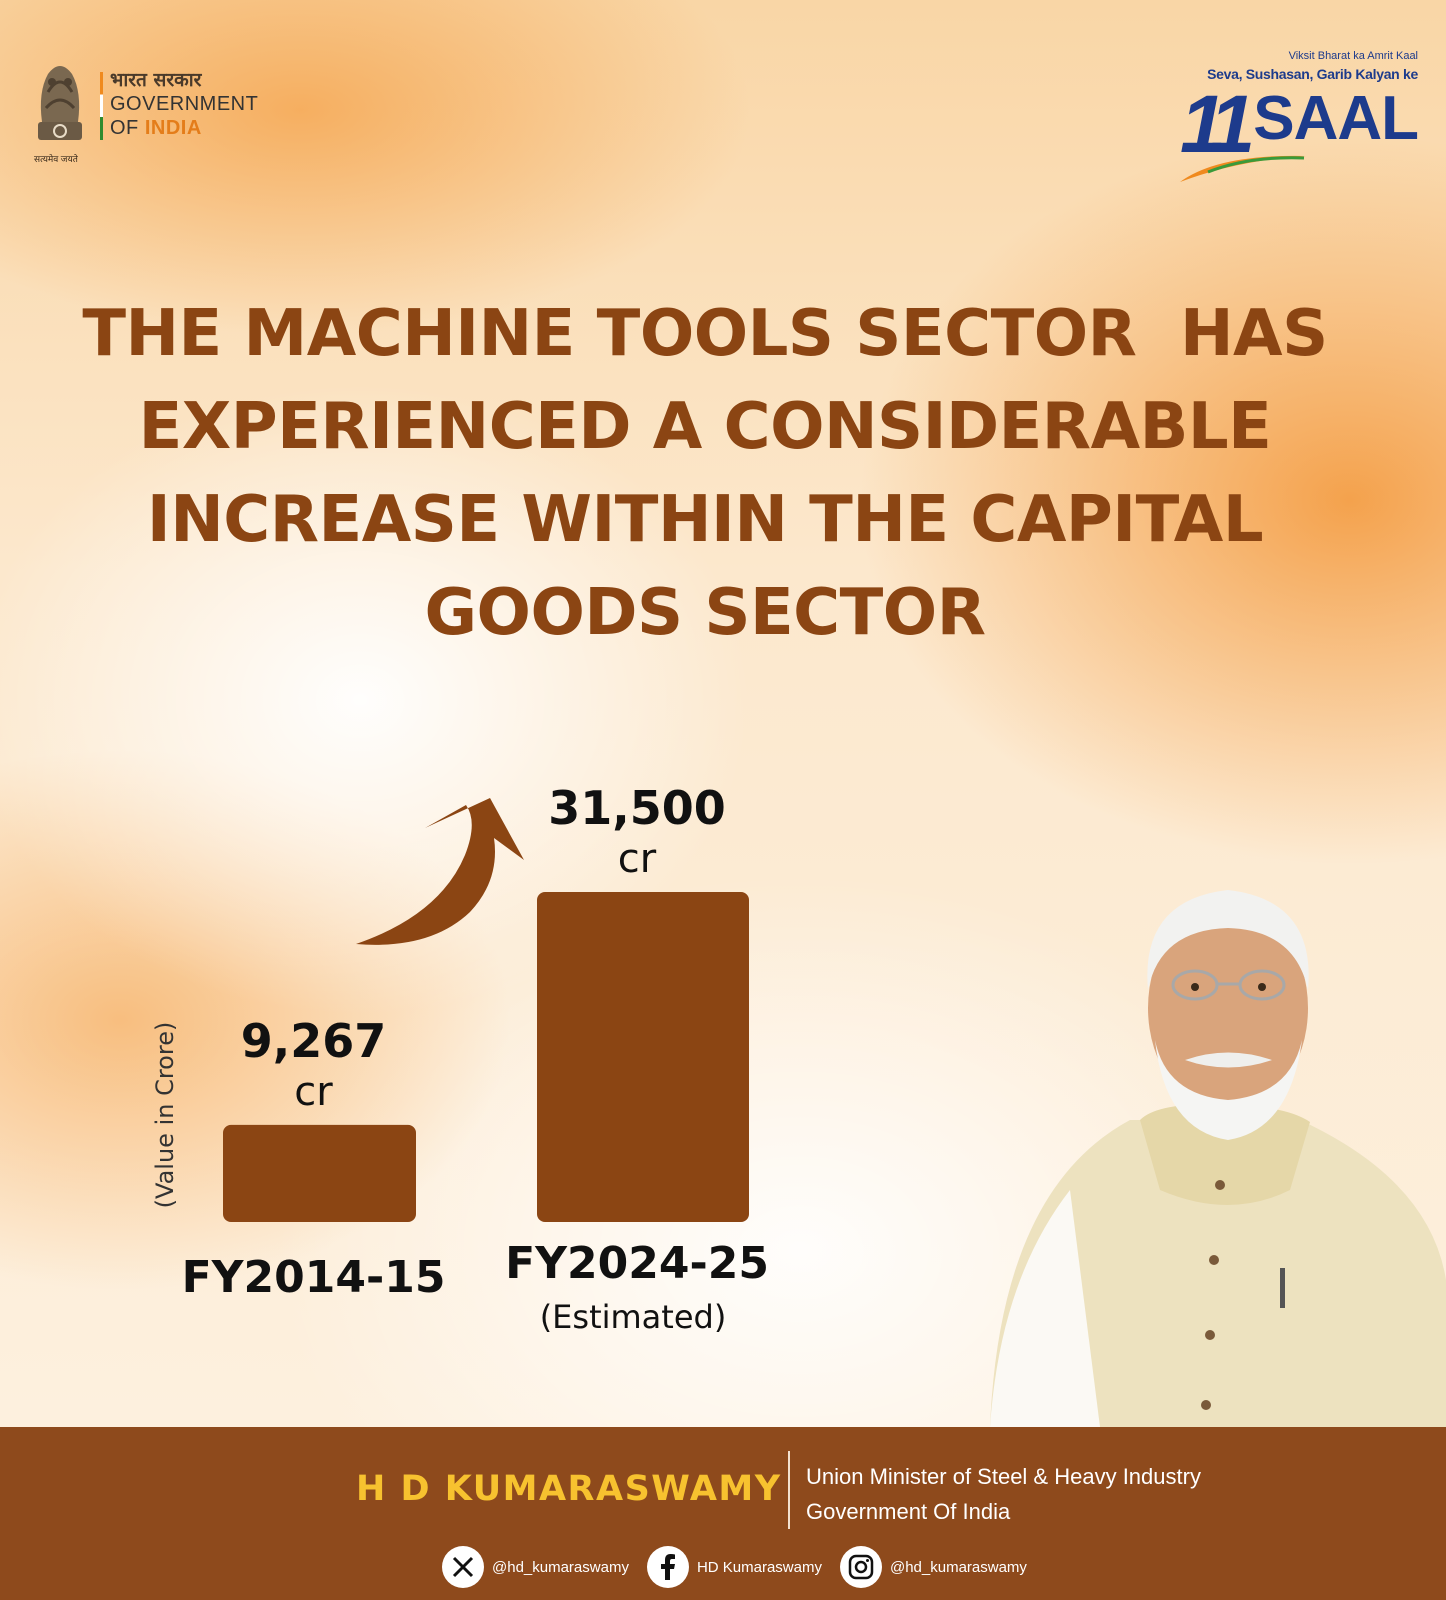 The height and width of the screenshot is (1600, 1446). I want to click on social-facebook: HD Kumaraswamy, so click(734, 1567).